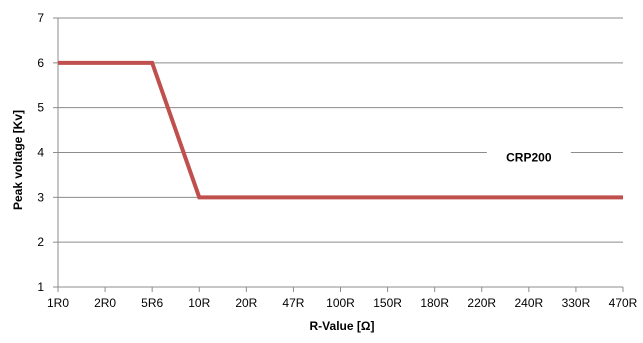  What do you see at coordinates (342, 326) in the screenshot?
I see `x-axis-title: R-Value [Ω]` at bounding box center [342, 326].